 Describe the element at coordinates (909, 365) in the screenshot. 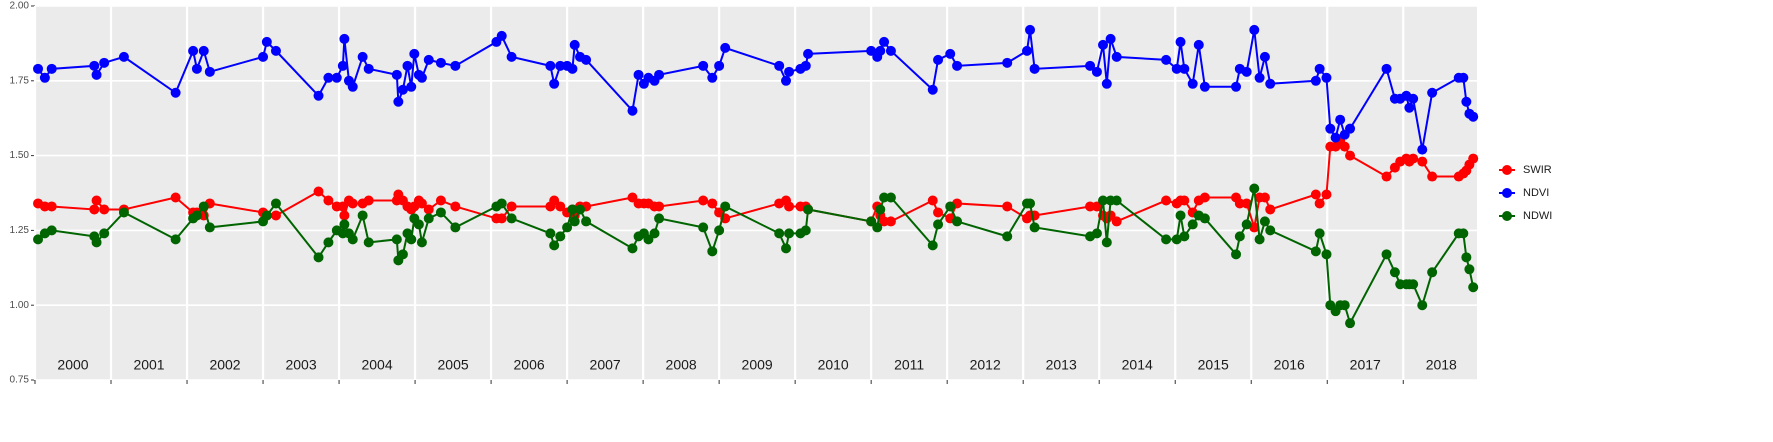

I see `year-label: 2011` at that location.